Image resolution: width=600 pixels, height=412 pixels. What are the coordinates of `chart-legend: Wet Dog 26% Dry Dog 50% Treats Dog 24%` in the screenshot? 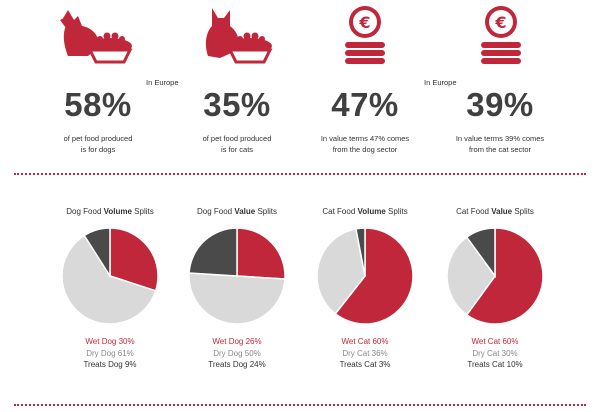 It's located at (237, 353).